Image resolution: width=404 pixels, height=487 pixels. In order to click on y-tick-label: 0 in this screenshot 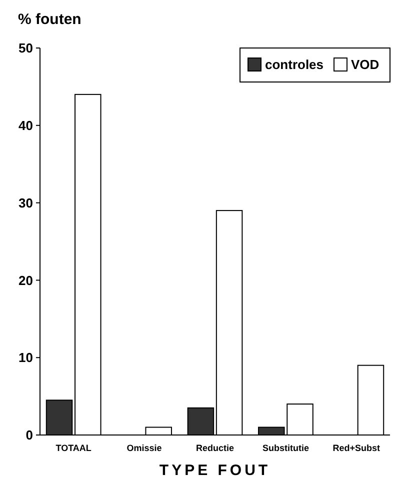, I will do `click(29, 435)`.